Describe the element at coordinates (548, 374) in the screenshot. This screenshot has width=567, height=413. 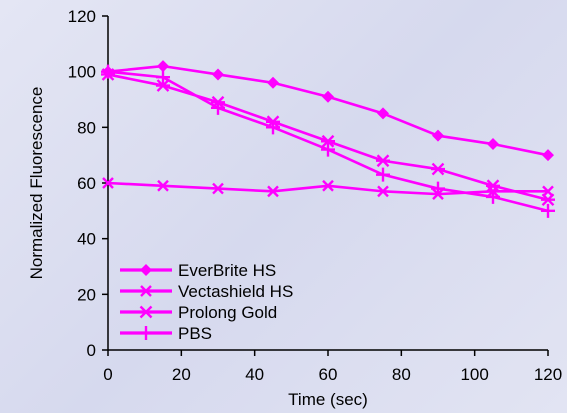
I see `x-tick-label: 120` at that location.